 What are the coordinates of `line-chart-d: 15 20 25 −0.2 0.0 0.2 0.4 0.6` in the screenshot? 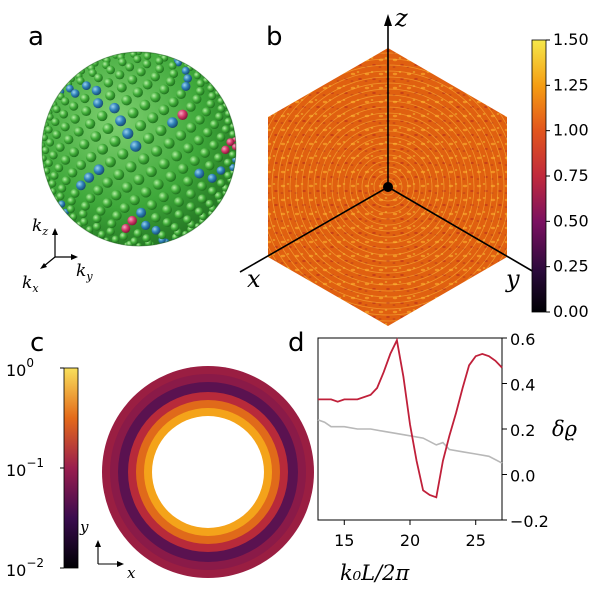 It's located at (433, 440).